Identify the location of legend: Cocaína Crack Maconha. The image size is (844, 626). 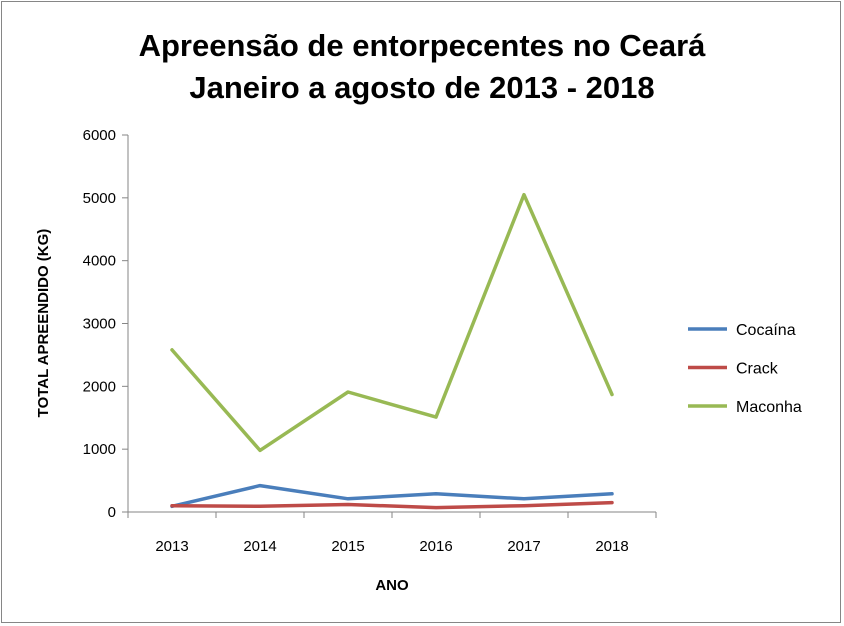
(745, 369).